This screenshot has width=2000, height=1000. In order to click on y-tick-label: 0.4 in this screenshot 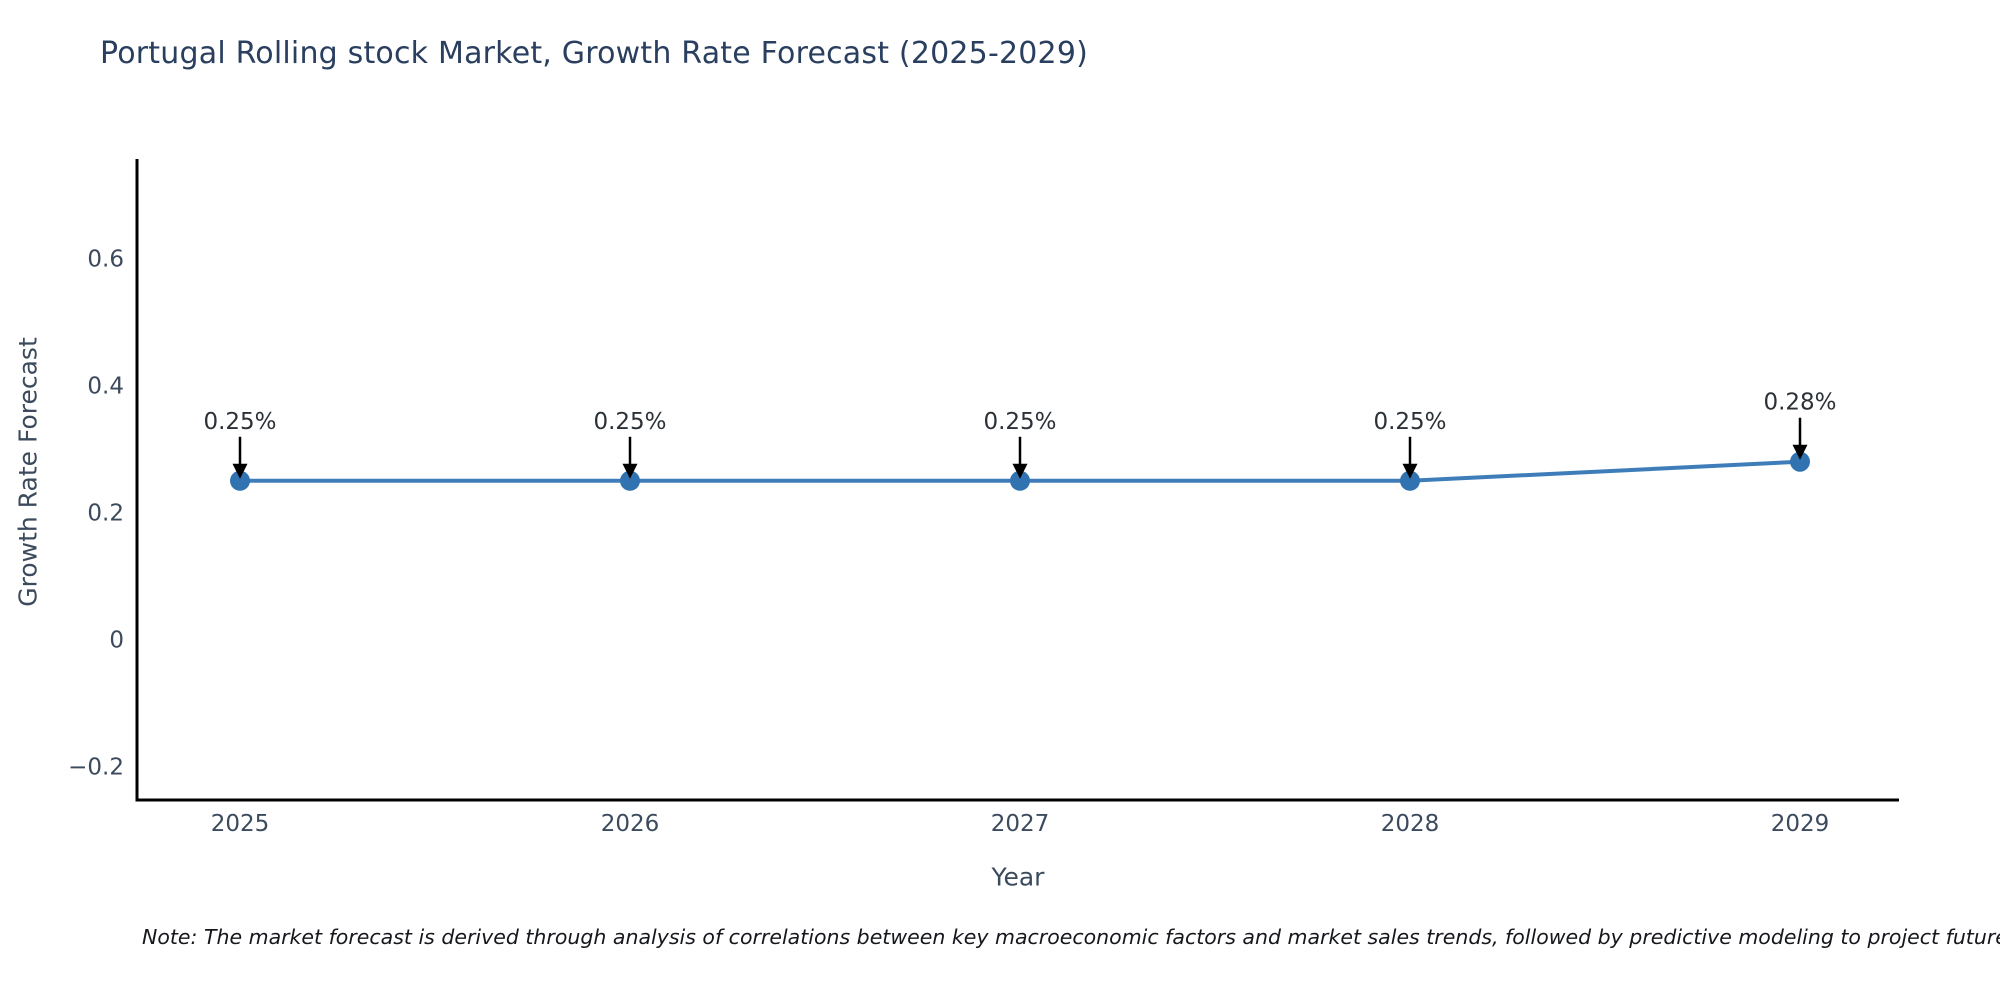, I will do `click(105, 387)`.